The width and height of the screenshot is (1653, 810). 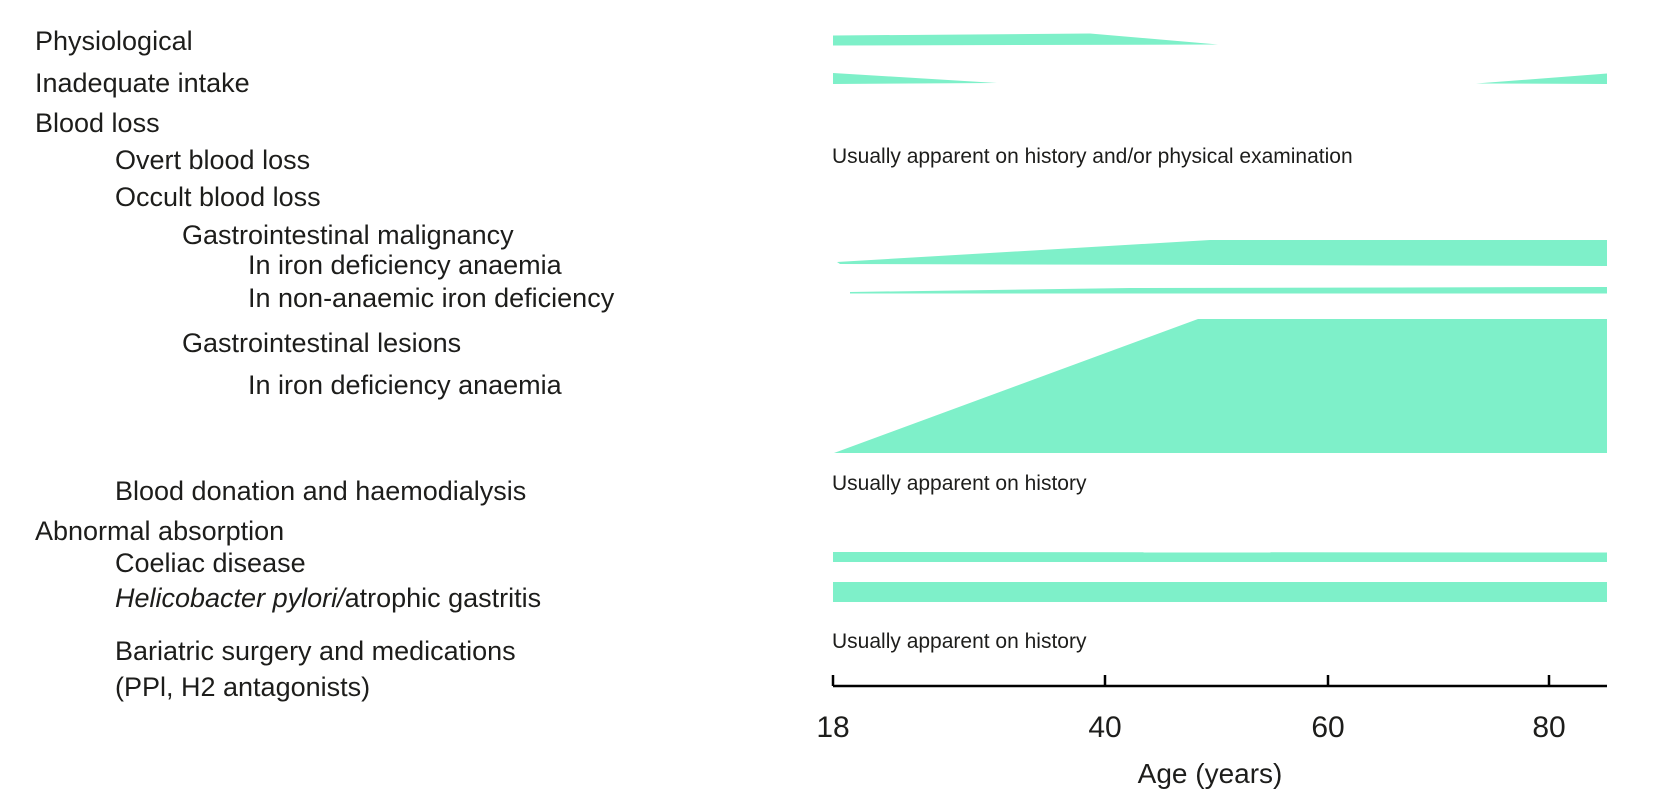 I want to click on row-label-inadequate-intake: Inadequate intake, so click(x=142, y=83).